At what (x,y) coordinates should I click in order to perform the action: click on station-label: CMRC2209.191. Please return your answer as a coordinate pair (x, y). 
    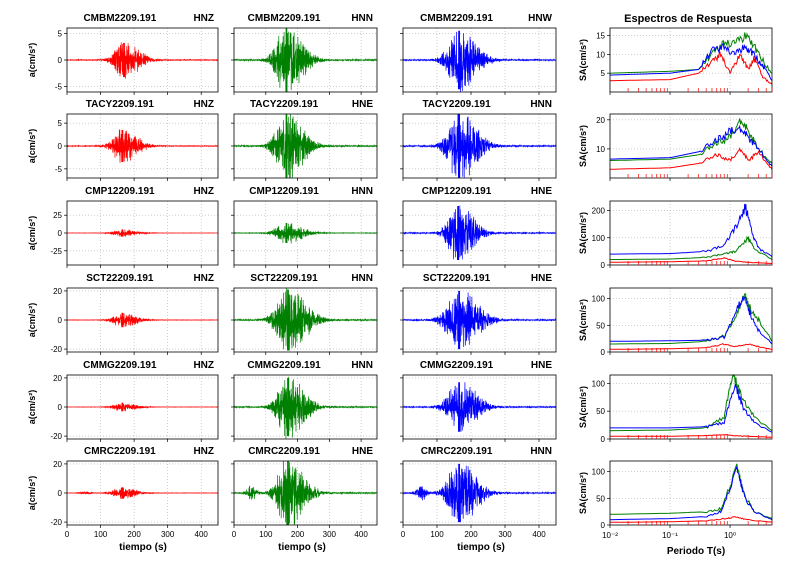
    Looking at the image, I should click on (284, 451).